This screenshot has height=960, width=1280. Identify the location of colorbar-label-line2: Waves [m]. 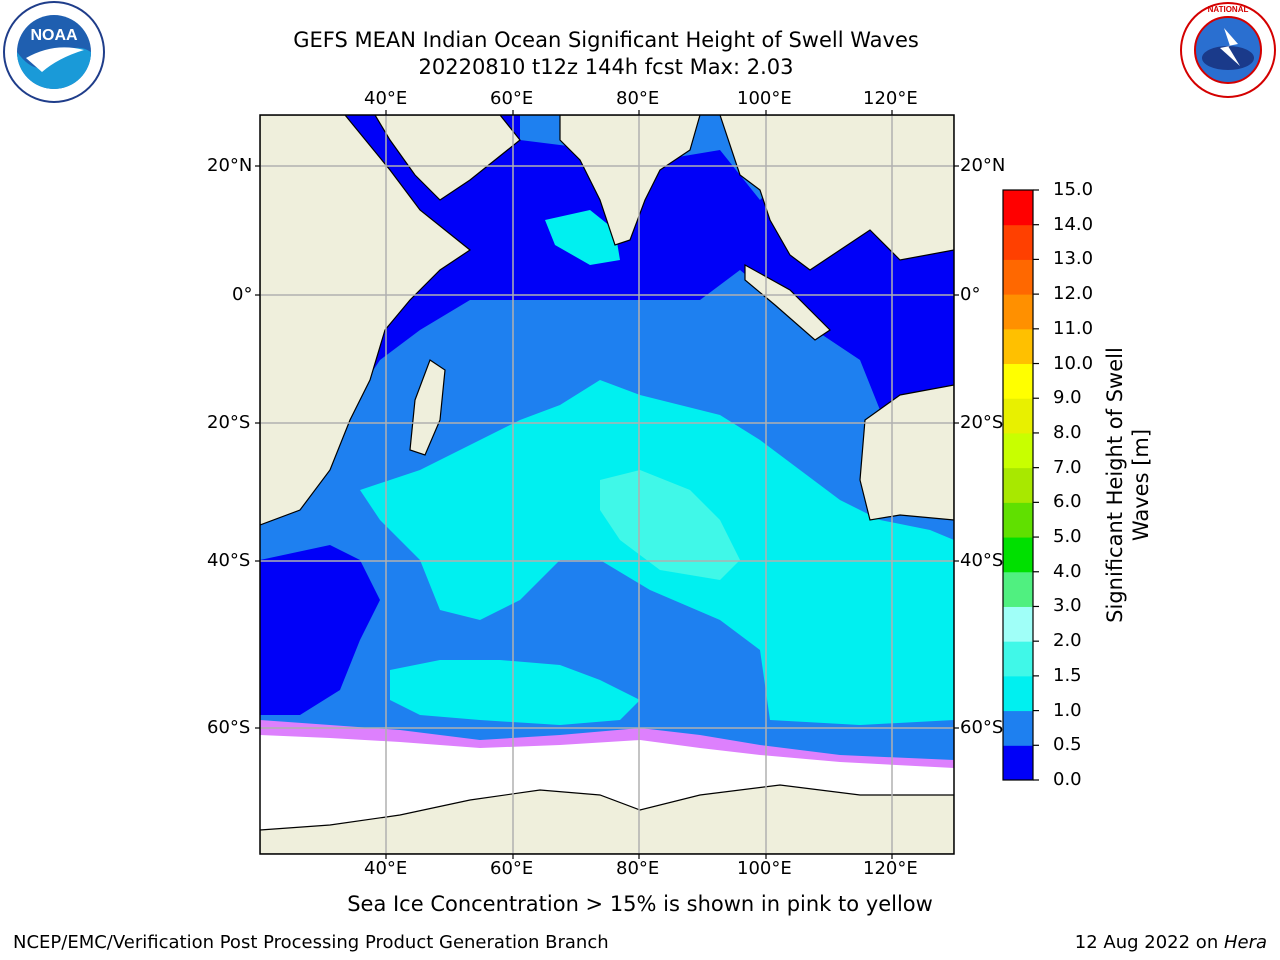
(1141, 485).